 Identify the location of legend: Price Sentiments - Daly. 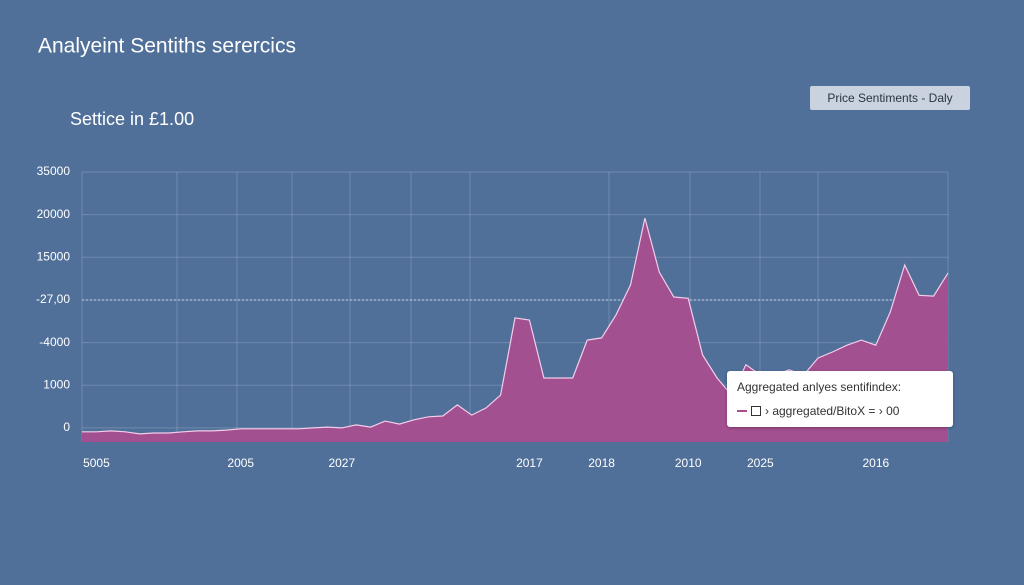
(890, 98).